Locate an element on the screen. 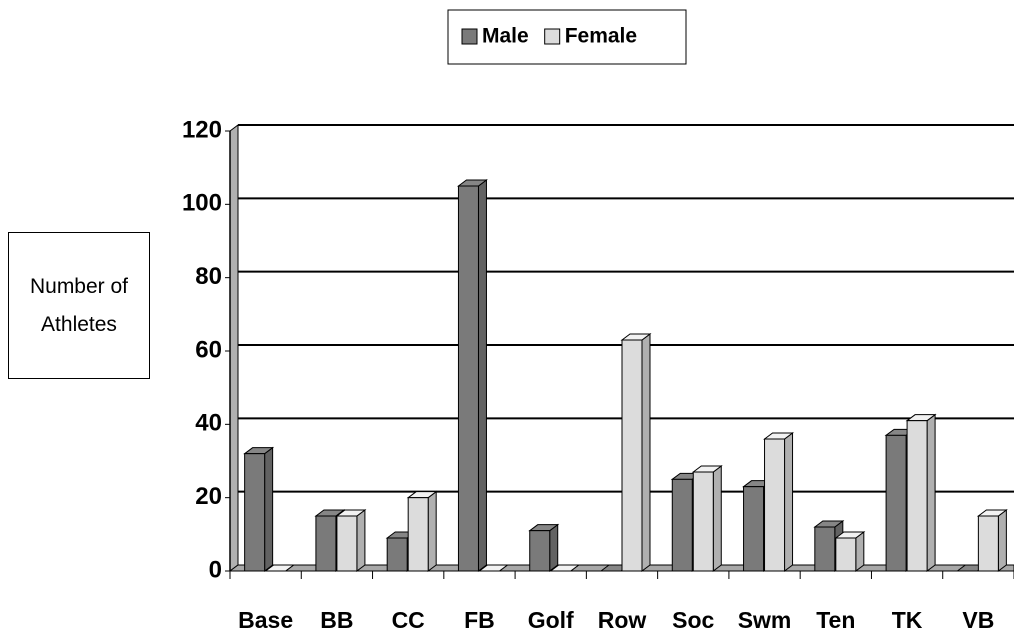  y-axis-label: Number of Athletes is located at coordinates (79, 305).